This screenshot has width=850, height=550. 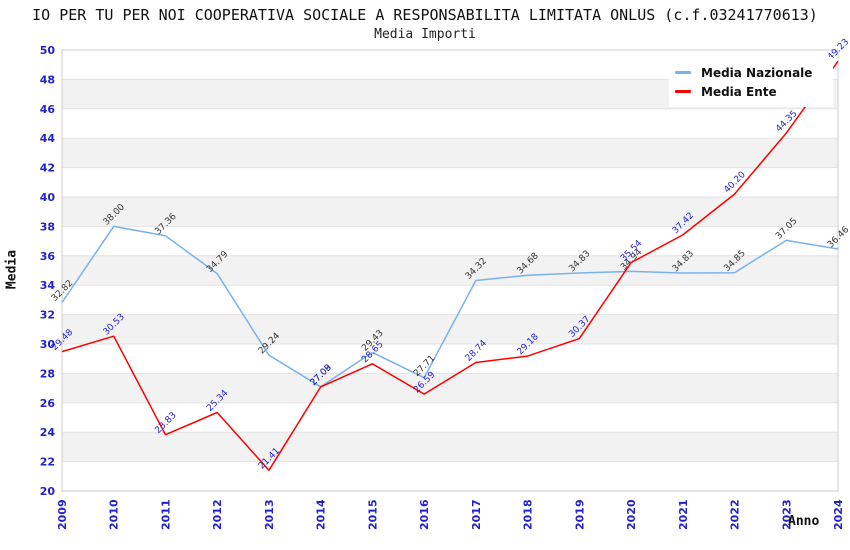 I want to click on y-tick-label: 28, so click(x=47, y=373).